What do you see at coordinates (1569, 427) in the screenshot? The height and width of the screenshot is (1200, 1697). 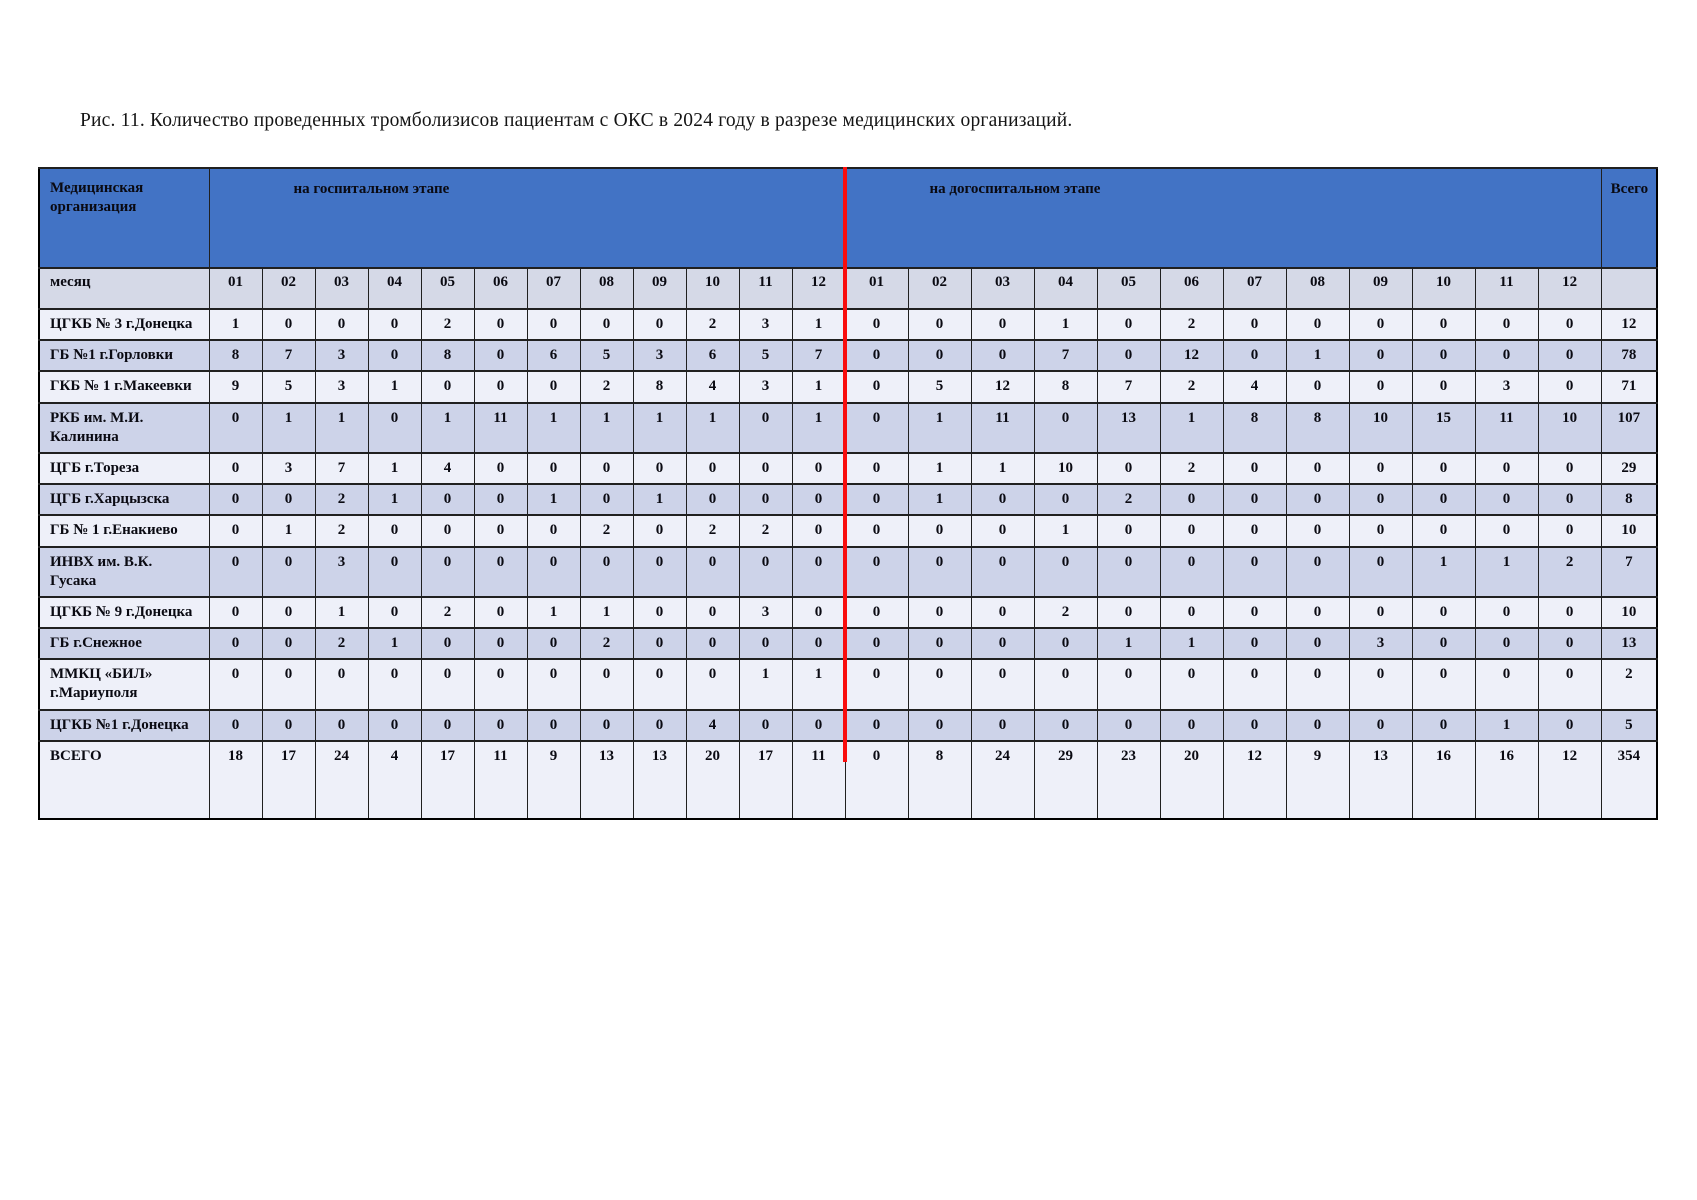 I see `value-cell-prehospital: 10` at bounding box center [1569, 427].